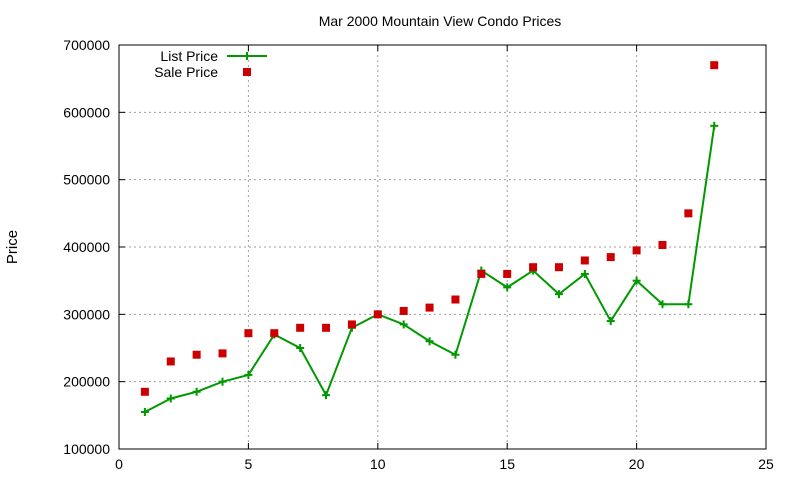 Image resolution: width=800 pixels, height=480 pixels. What do you see at coordinates (440, 21) in the screenshot?
I see `chart-title: Mar 2000 Mountain View Condo Prices` at bounding box center [440, 21].